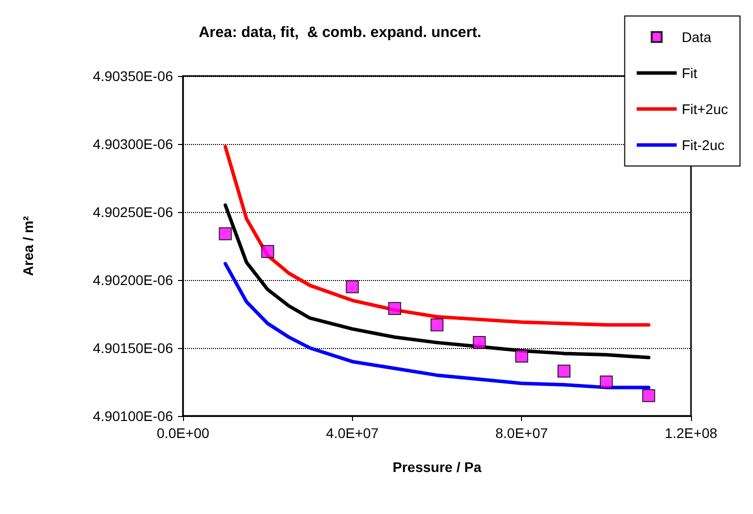 The width and height of the screenshot is (753, 514). I want to click on x-tick-label: 1.2E+08, so click(691, 433).